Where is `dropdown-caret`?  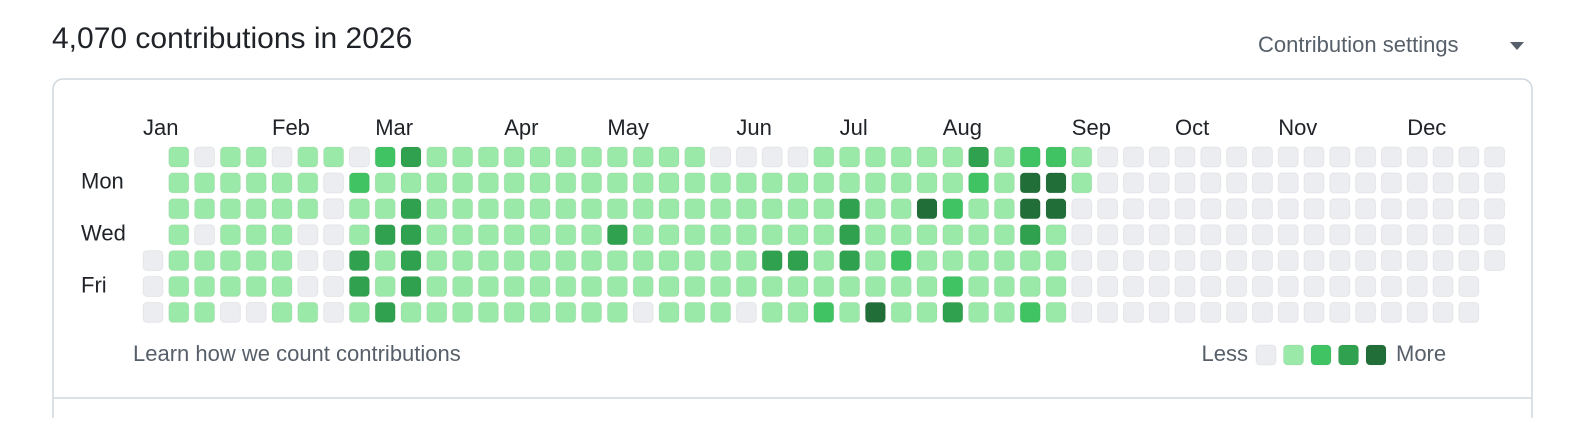
dropdown-caret is located at coordinates (1517, 46).